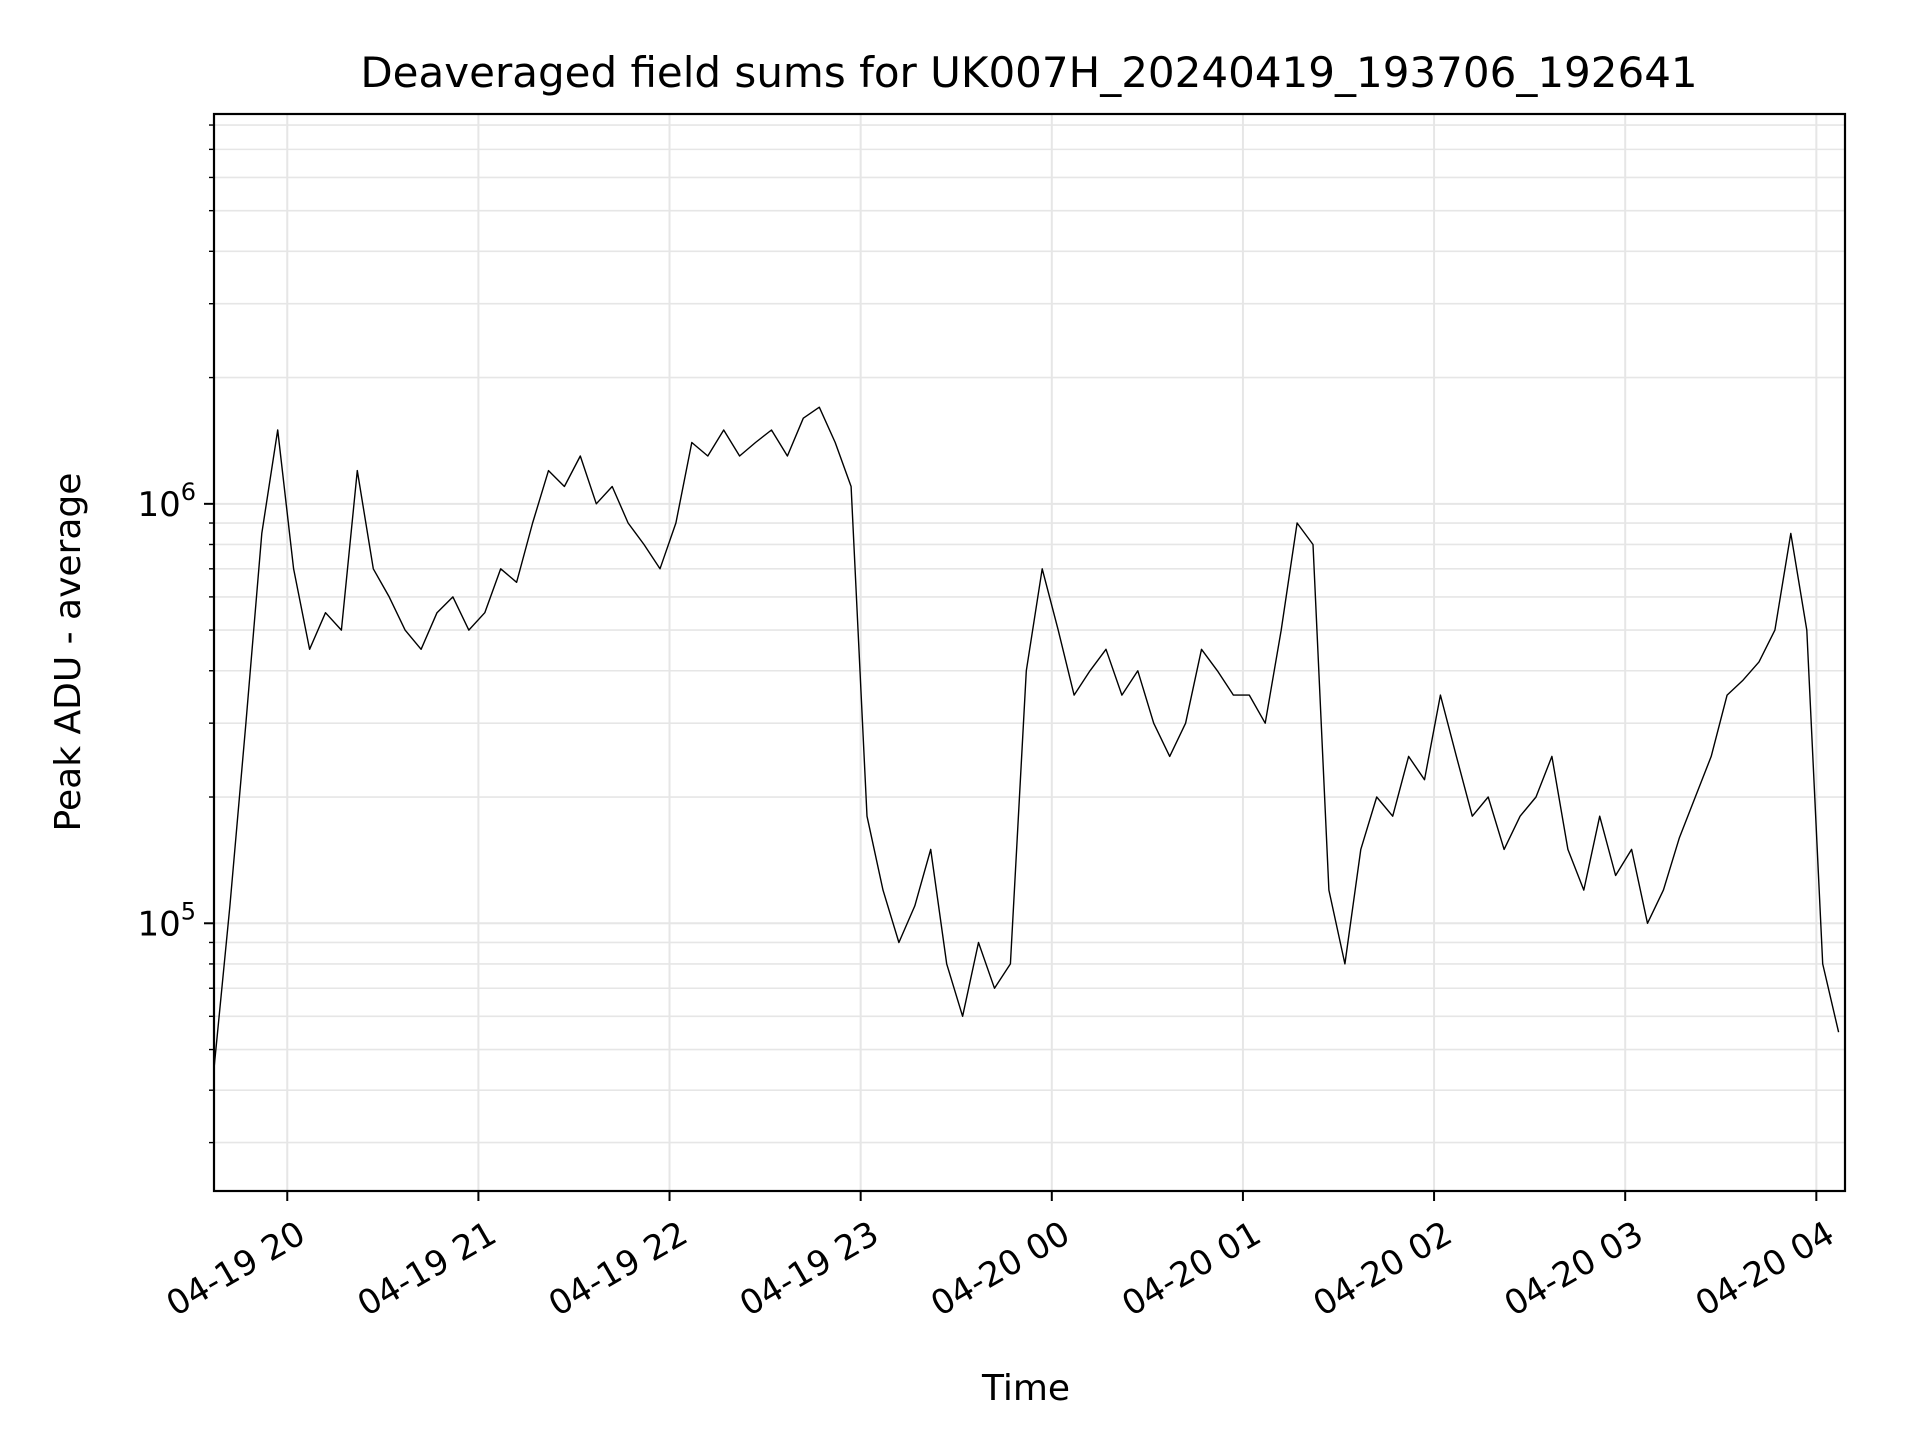  What do you see at coordinates (1025, 1388) in the screenshot?
I see `x-axis-label: Time` at bounding box center [1025, 1388].